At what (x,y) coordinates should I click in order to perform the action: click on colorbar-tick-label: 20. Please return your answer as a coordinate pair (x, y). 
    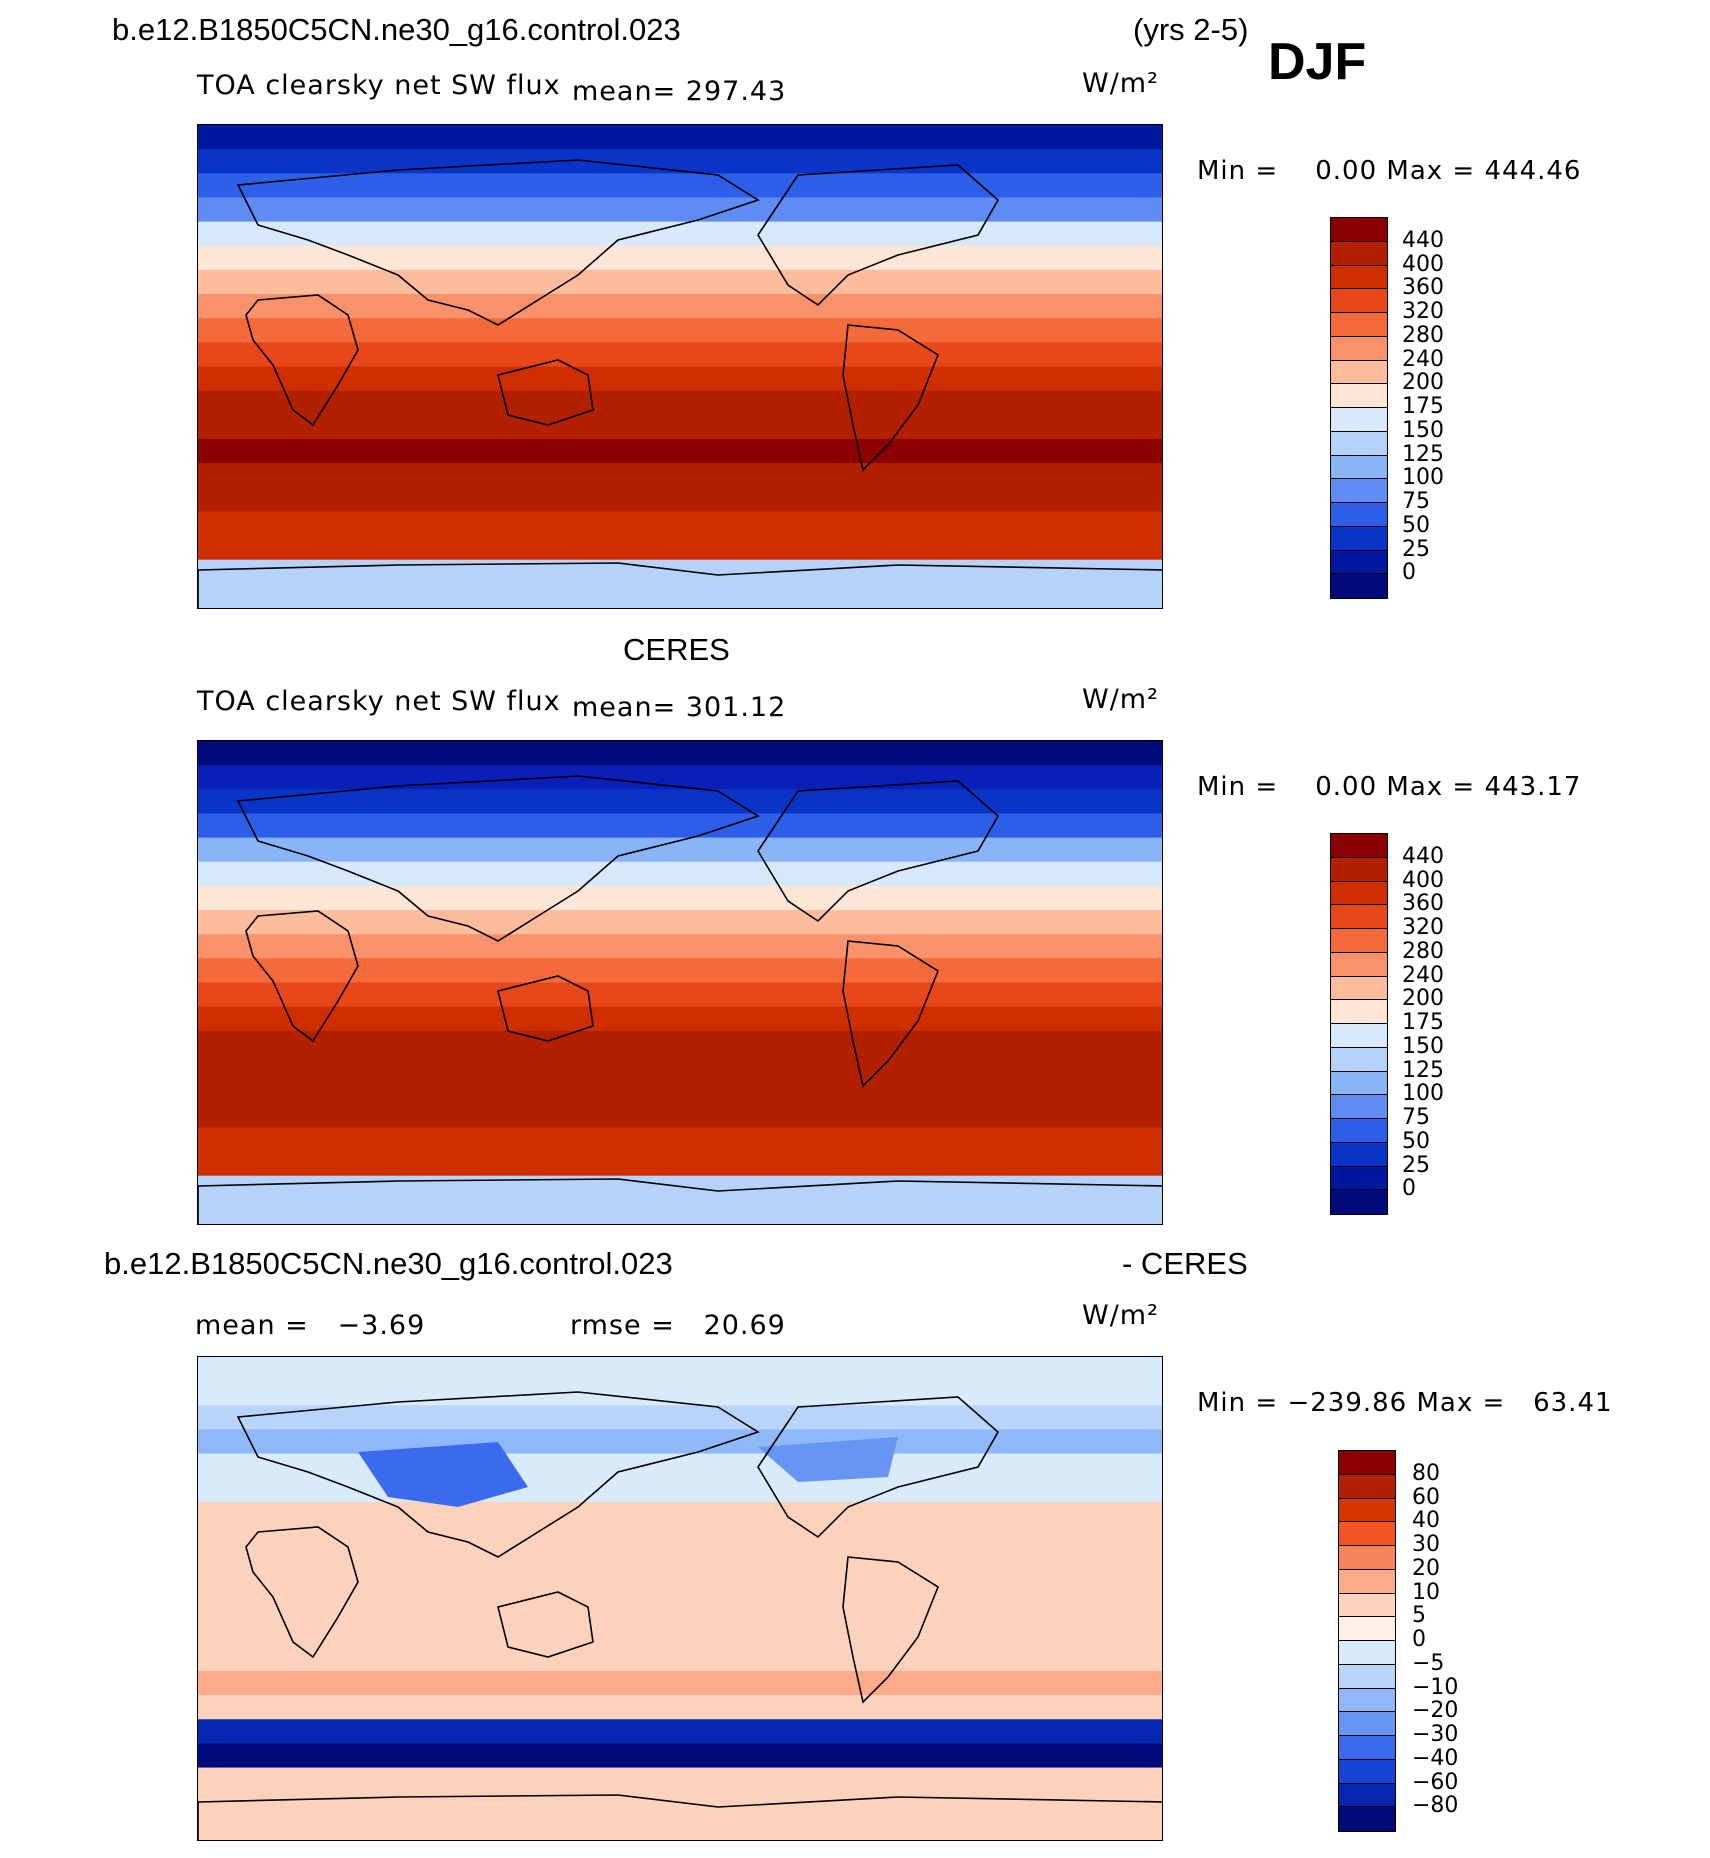
    Looking at the image, I should click on (1426, 1568).